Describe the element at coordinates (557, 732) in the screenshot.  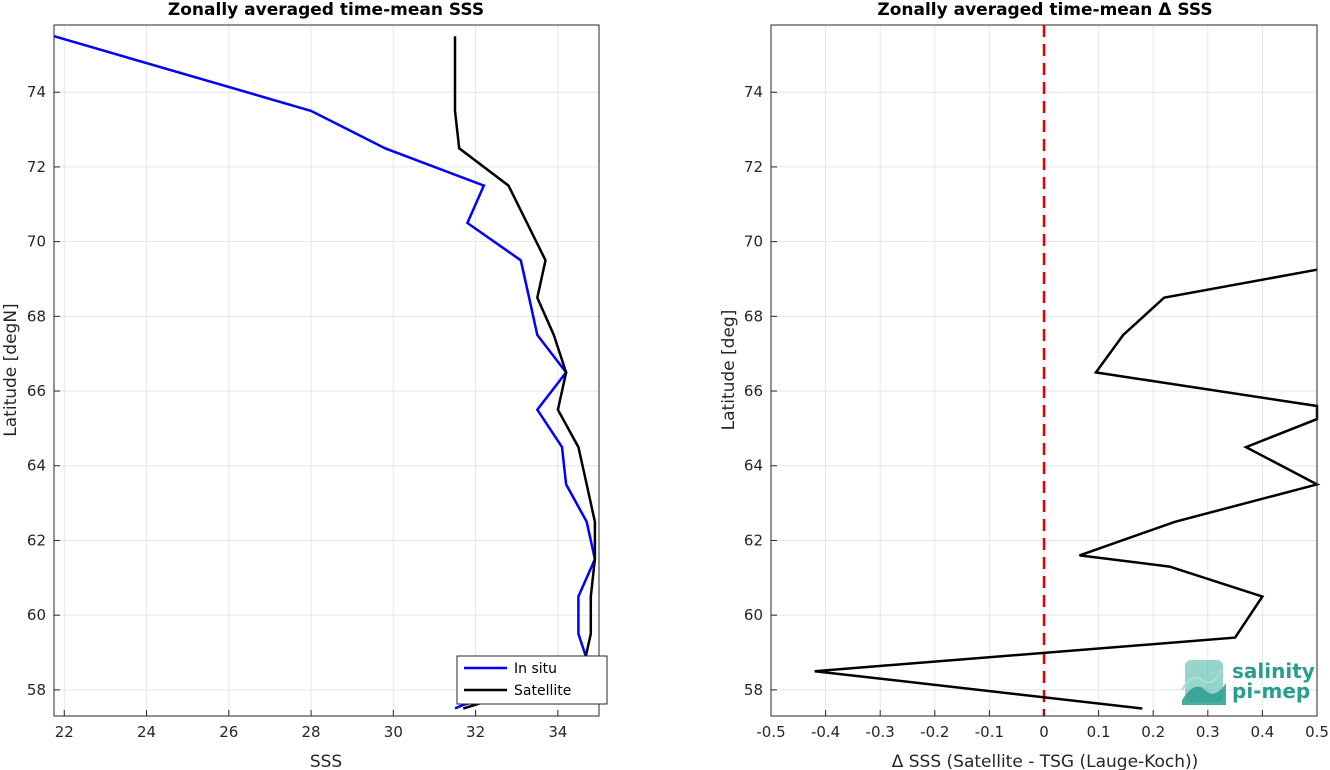
I see `x-tick-label: 34` at that location.